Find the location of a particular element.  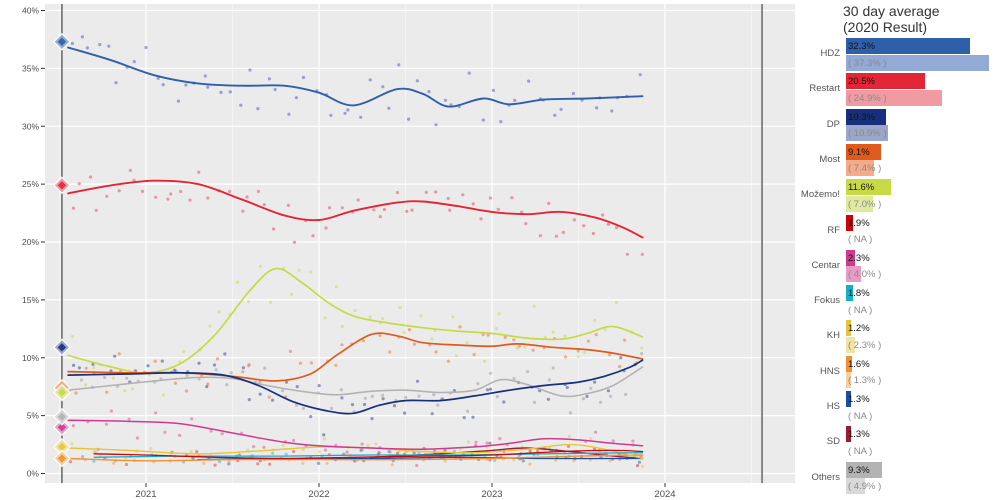

x-tick-label: 2024 is located at coordinates (664, 494).